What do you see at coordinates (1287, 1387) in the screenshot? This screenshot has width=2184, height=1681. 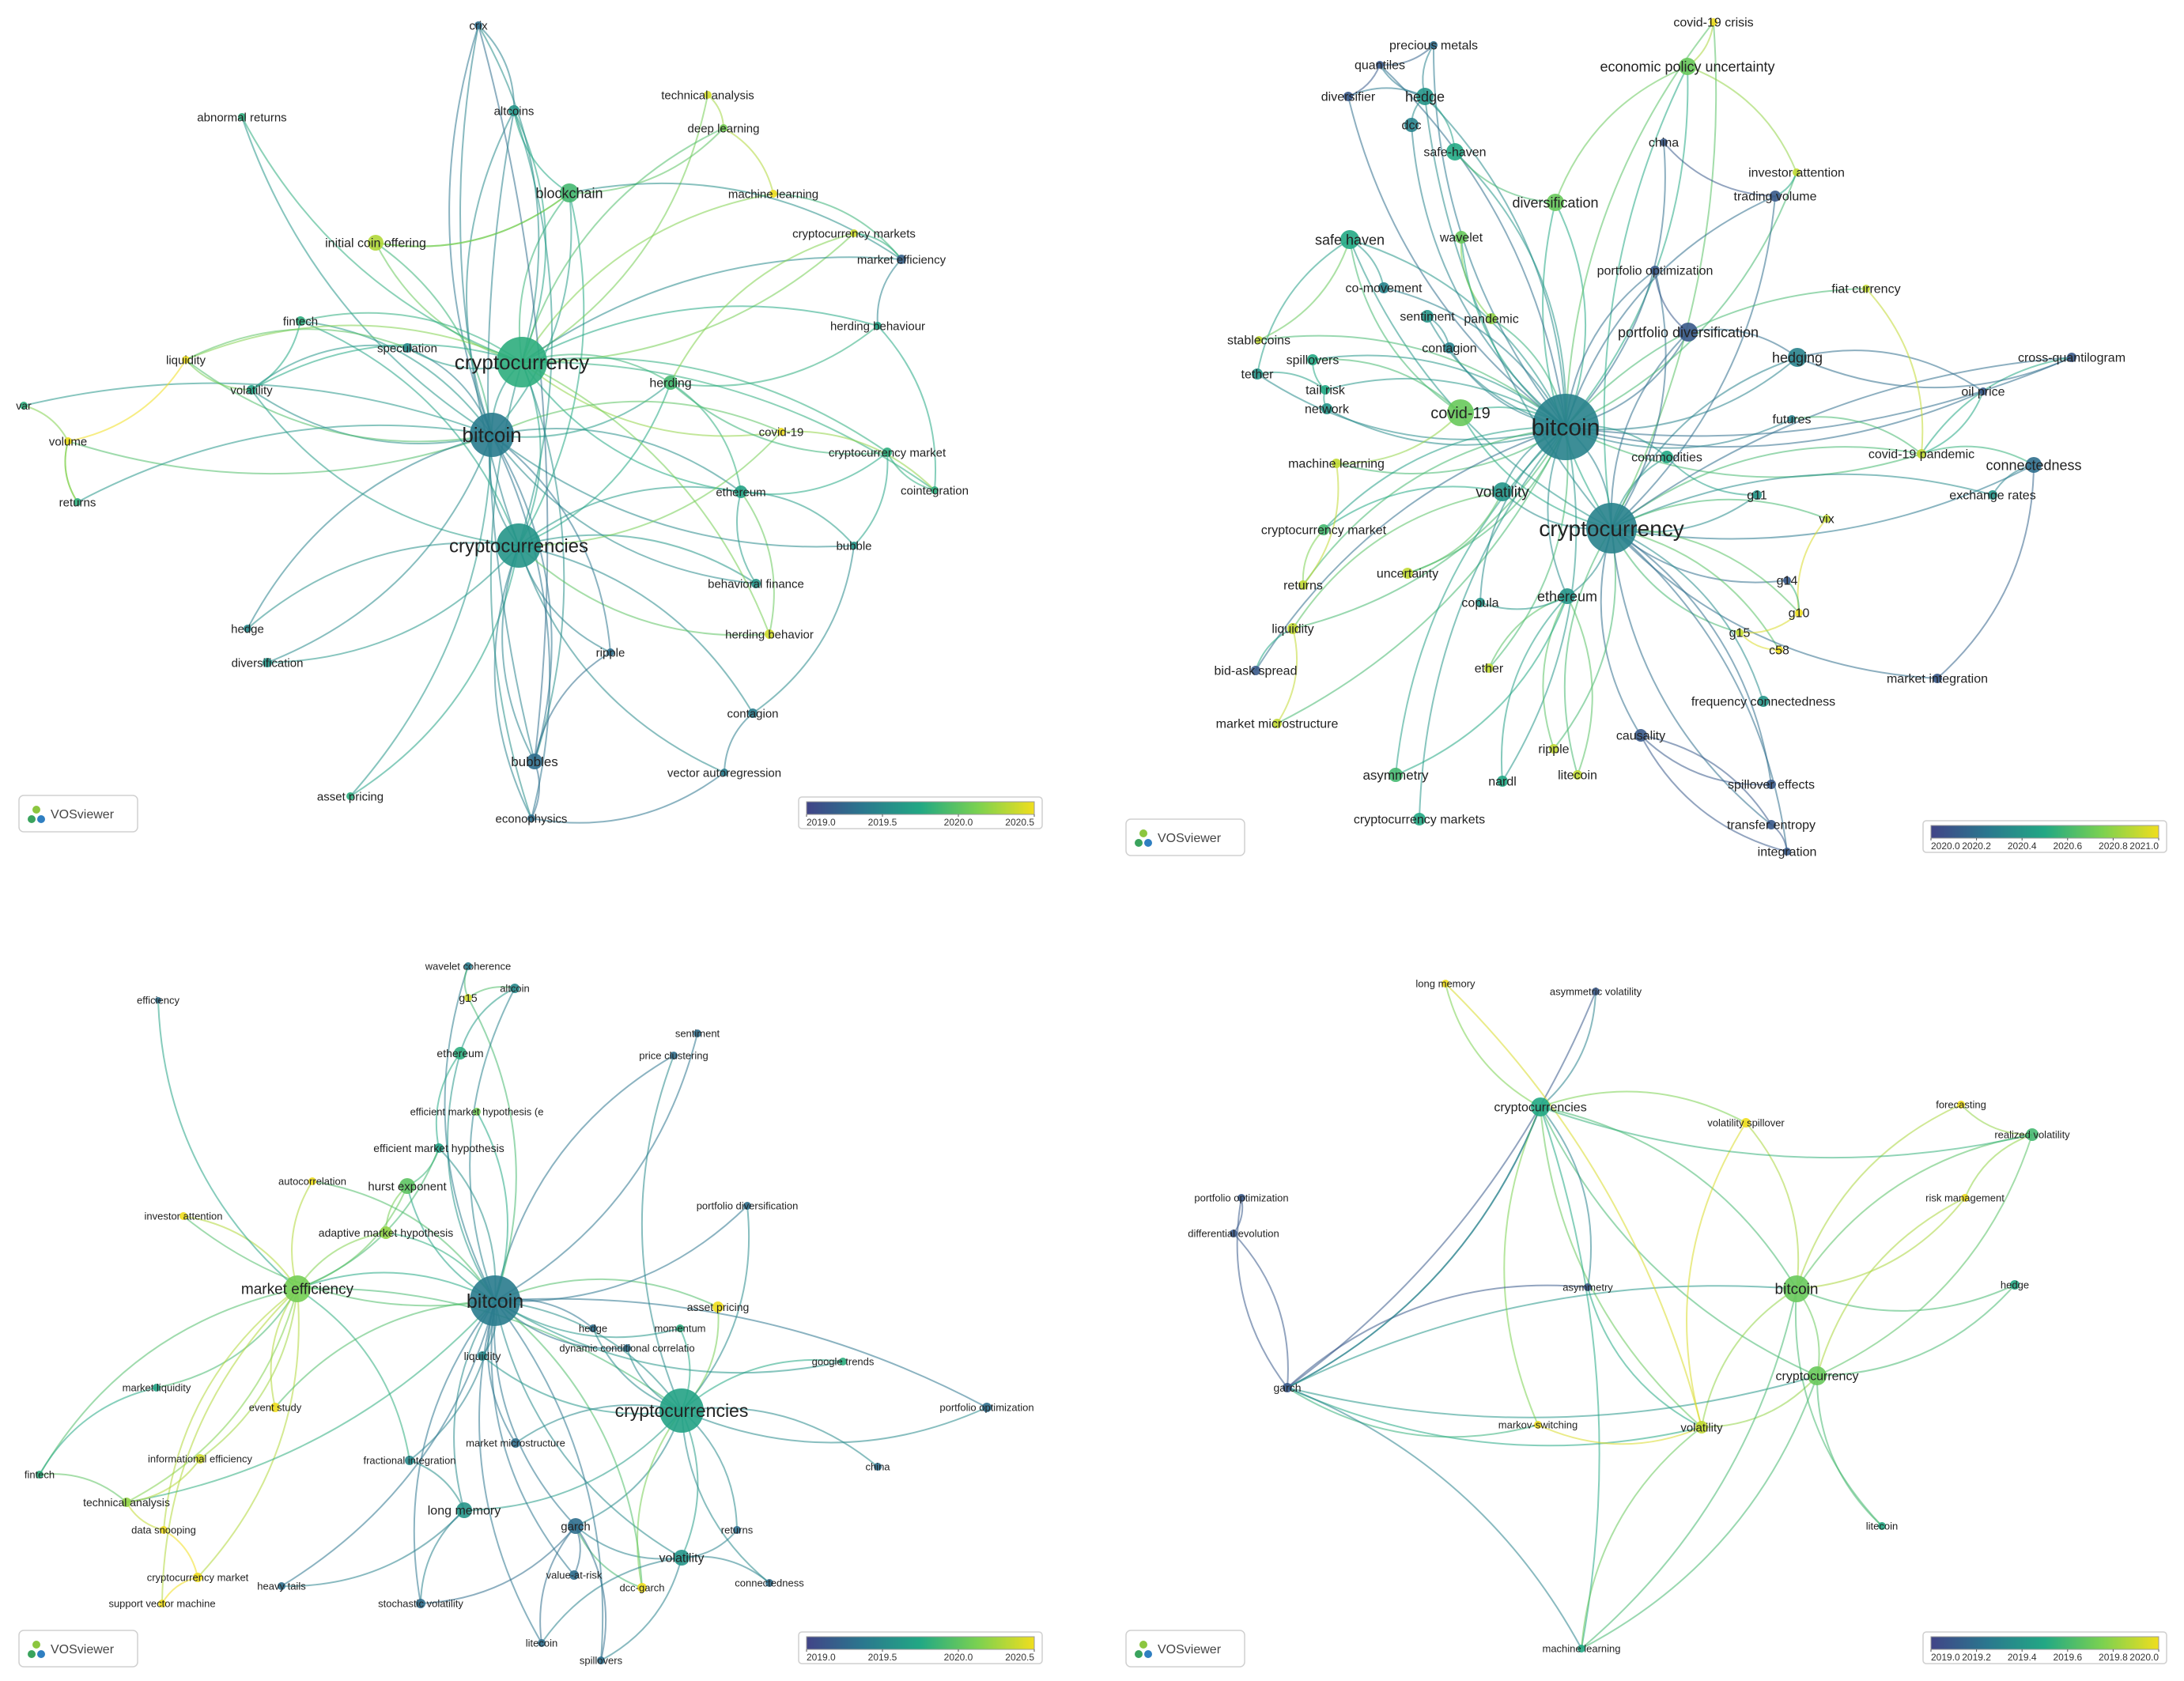 I see `node-garch` at bounding box center [1287, 1387].